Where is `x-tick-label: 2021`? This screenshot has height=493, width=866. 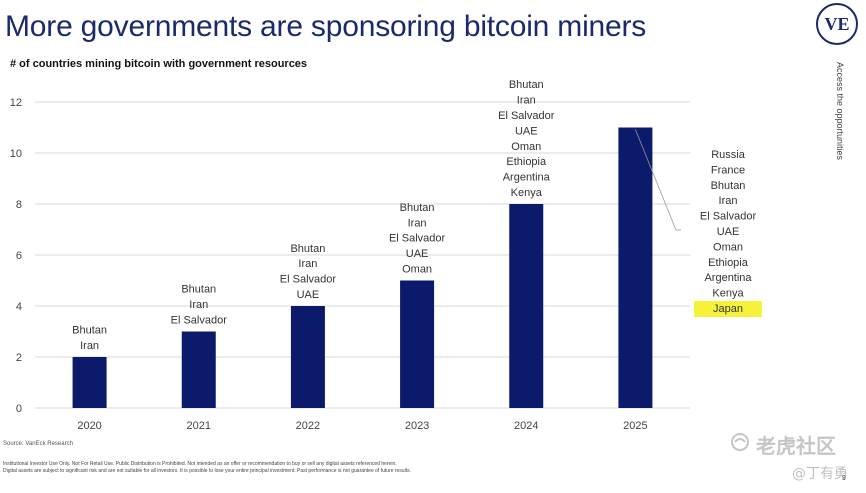
x-tick-label: 2021 is located at coordinates (199, 426).